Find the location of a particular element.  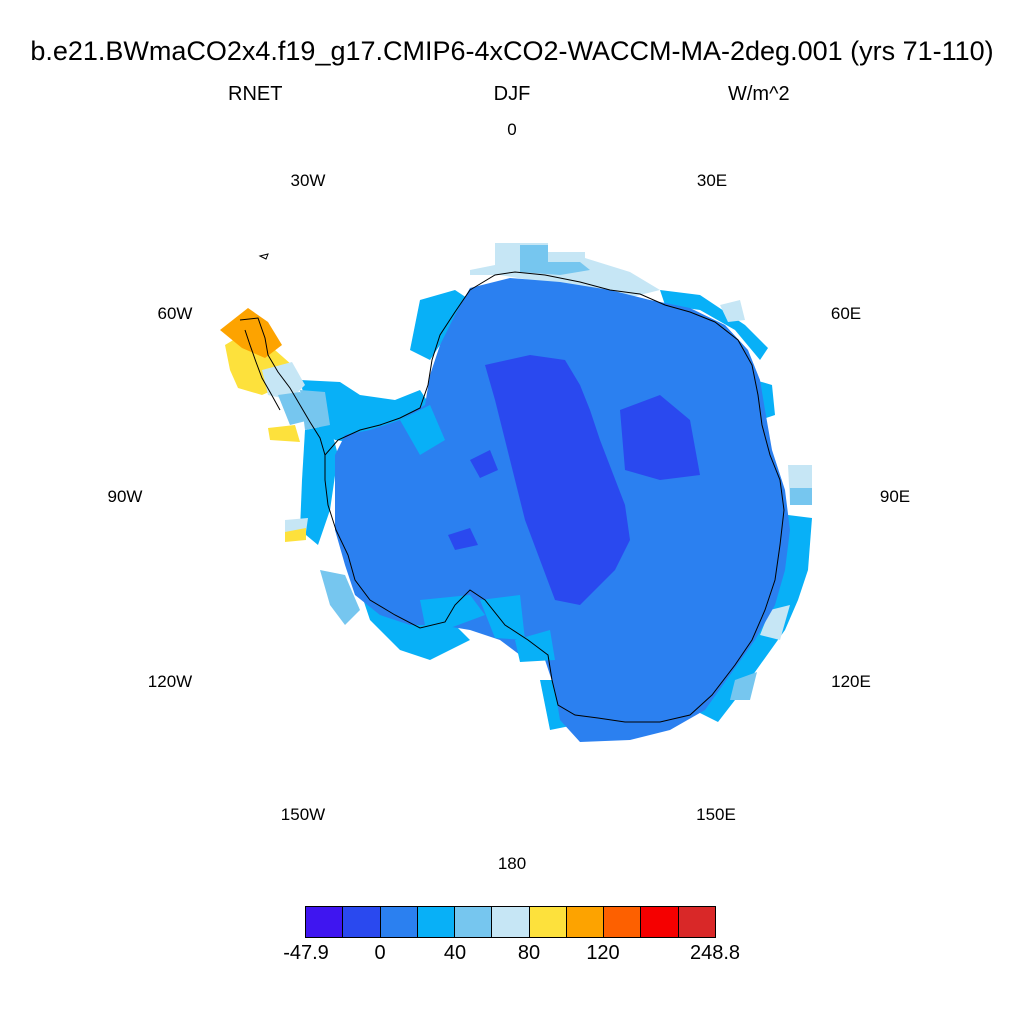

lon-label-150e: 150E is located at coordinates (716, 814).